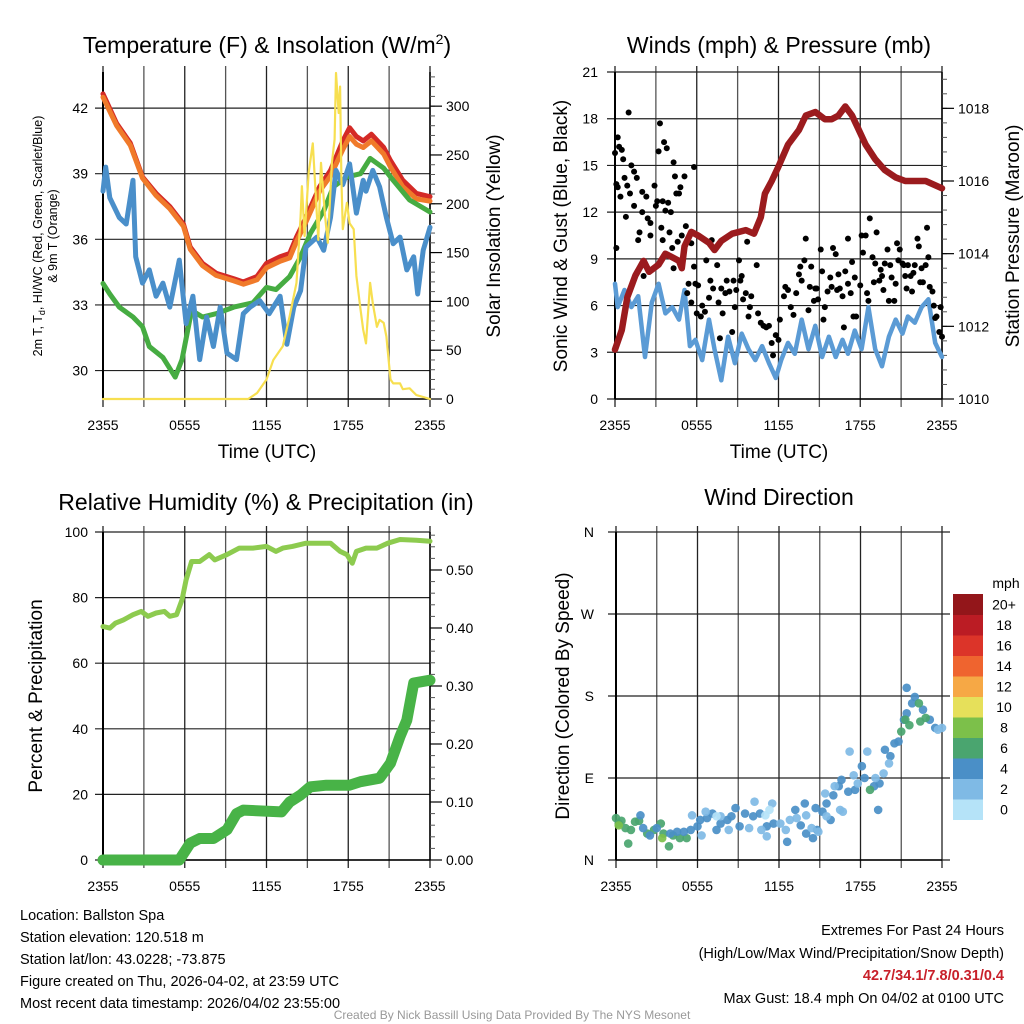 The width and height of the screenshot is (1024, 1024). Describe the element at coordinates (860, 886) in the screenshot. I see `direction-xtick-label: 1755` at that location.